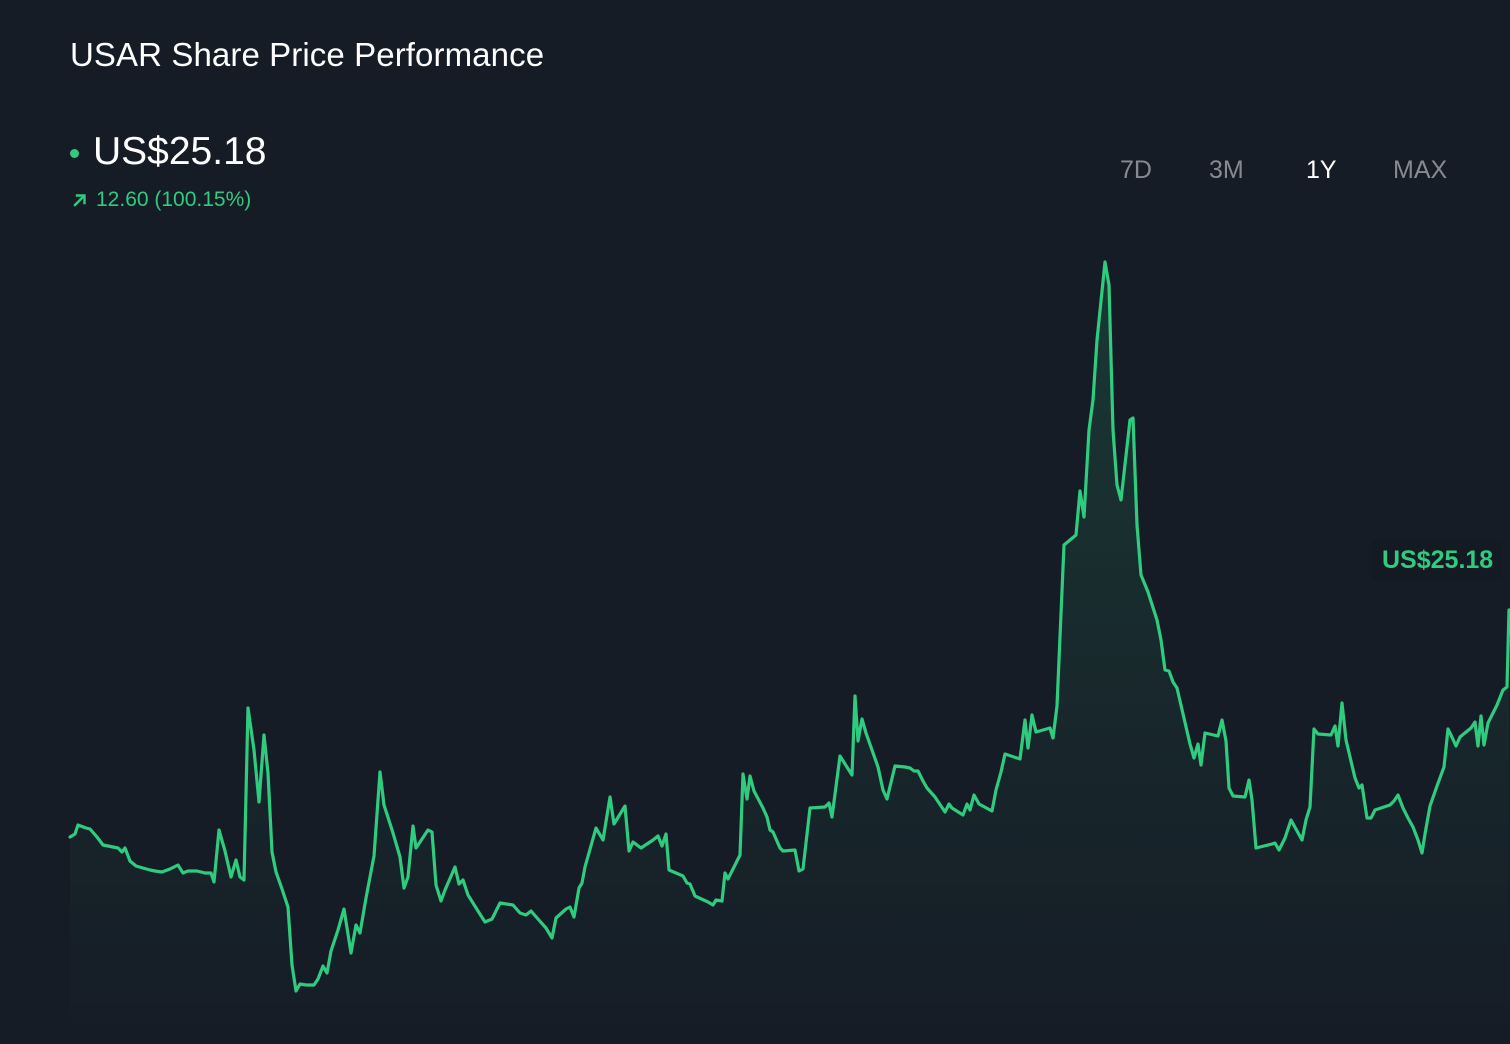  I want to click on range-max-button: MAX, so click(1420, 170).